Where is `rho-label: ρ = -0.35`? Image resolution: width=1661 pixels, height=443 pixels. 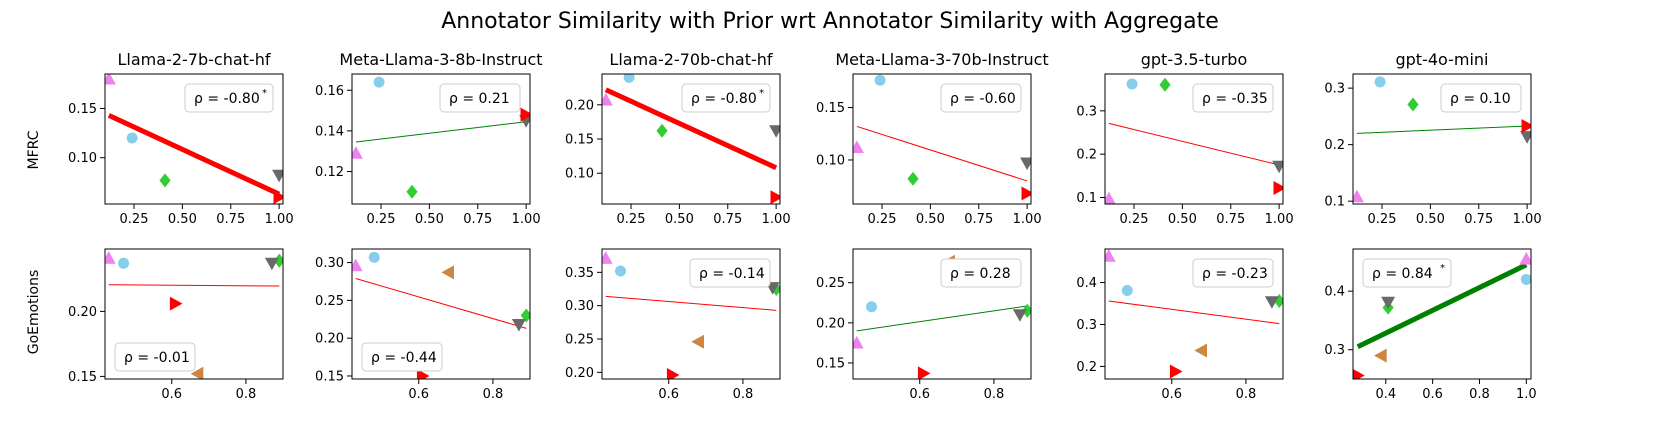 rho-label: ρ = -0.35 is located at coordinates (1235, 99).